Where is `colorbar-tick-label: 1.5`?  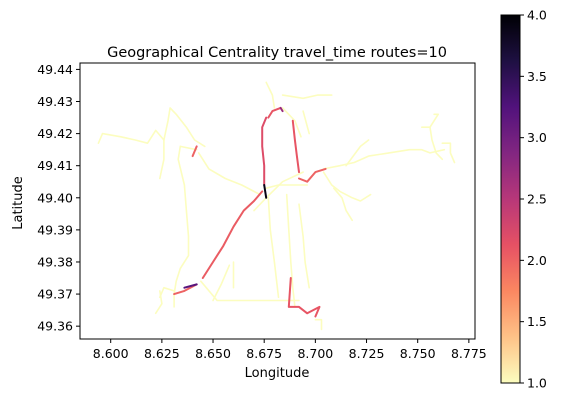 colorbar-tick-label: 1.5 is located at coordinates (537, 321).